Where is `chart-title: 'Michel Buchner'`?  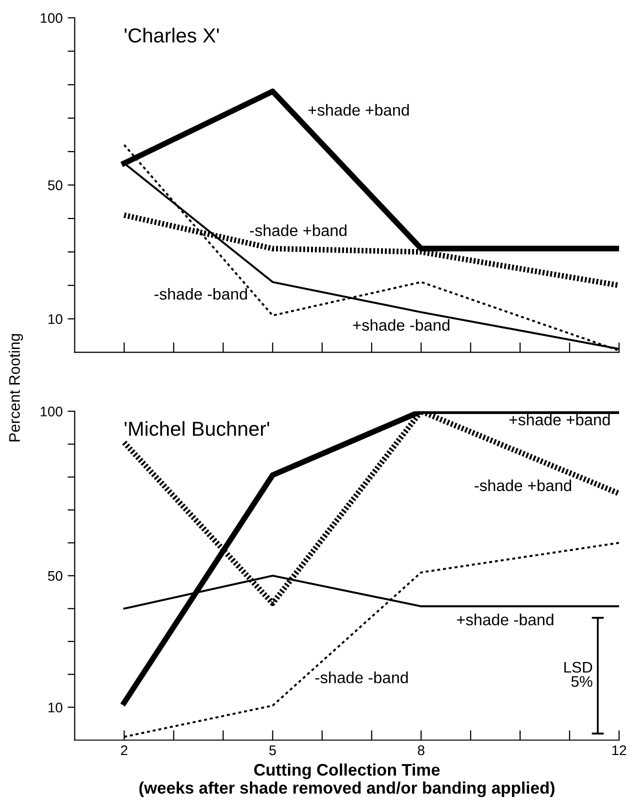
chart-title: 'Michel Buchner' is located at coordinates (197, 428).